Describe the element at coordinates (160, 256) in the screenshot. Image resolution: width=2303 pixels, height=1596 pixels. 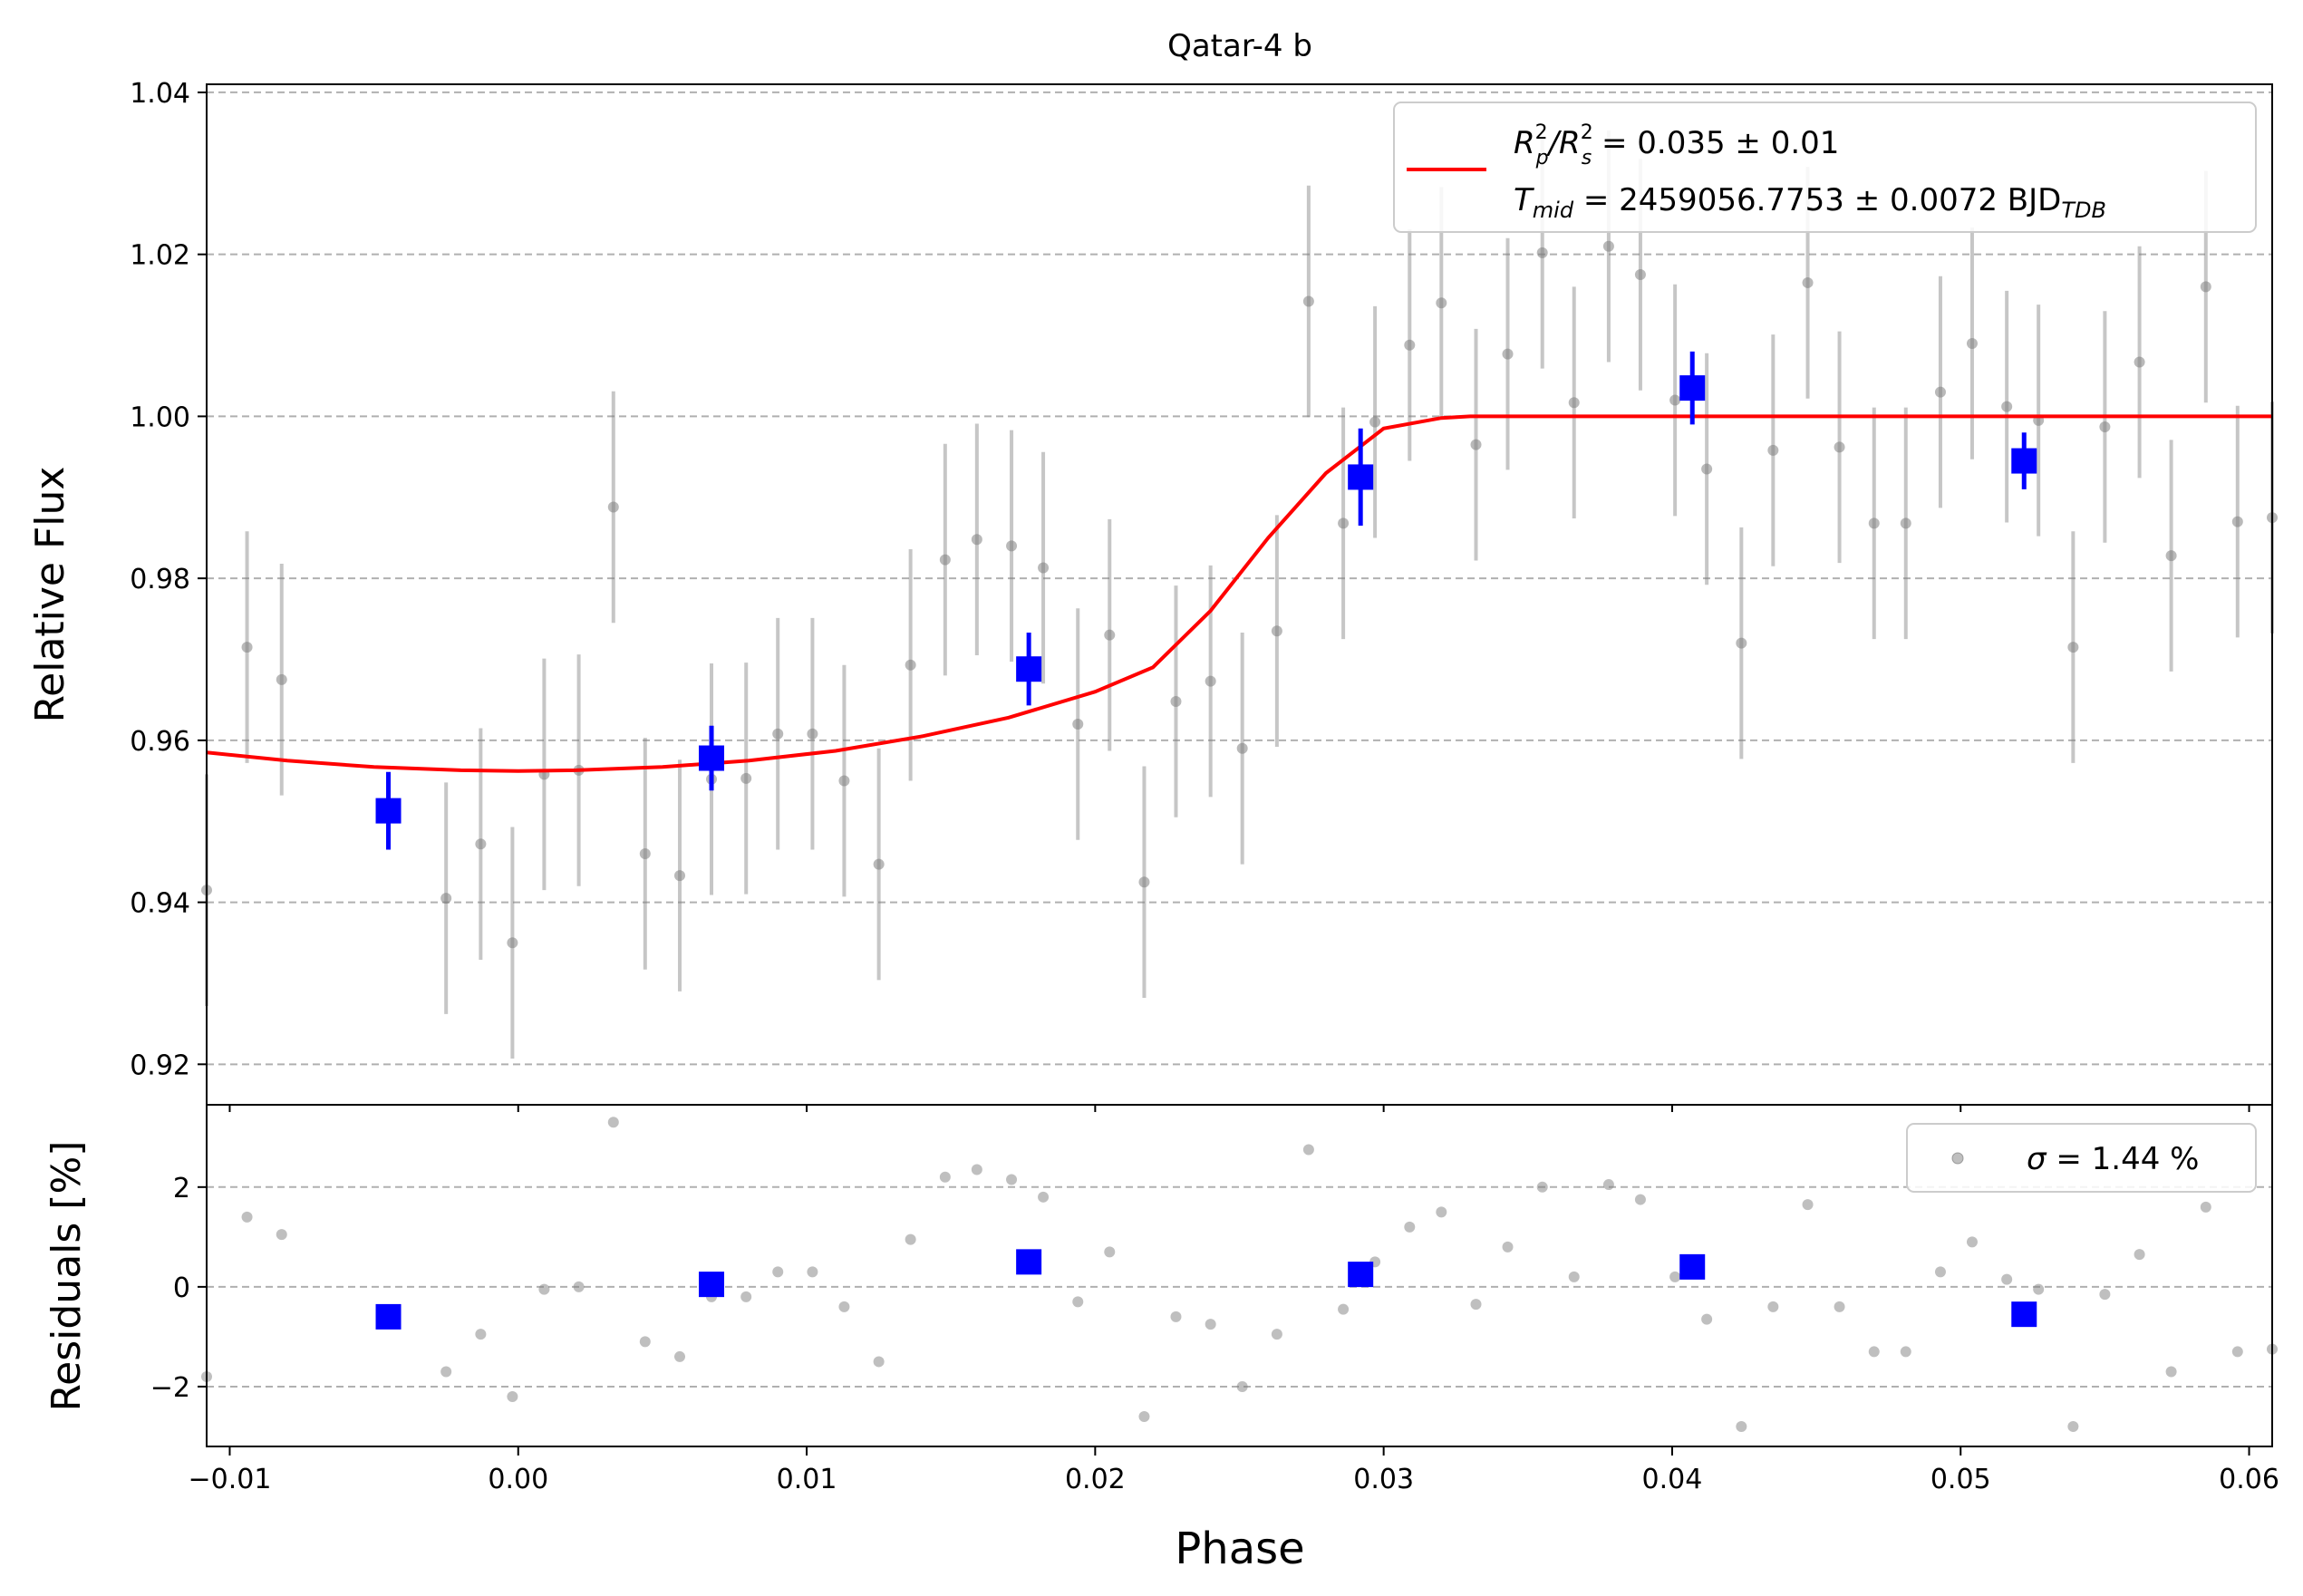
I see `flux-y-tick-label: 1.02` at that location.